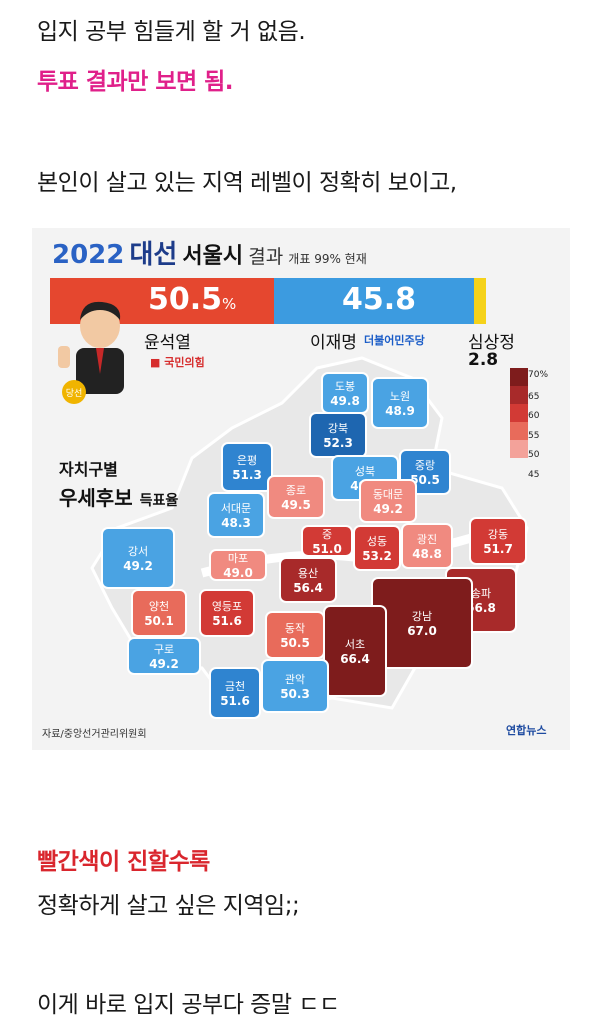 The image size is (600, 1031). Describe the element at coordinates (519, 413) in the screenshot. I see `color-scale` at that location.